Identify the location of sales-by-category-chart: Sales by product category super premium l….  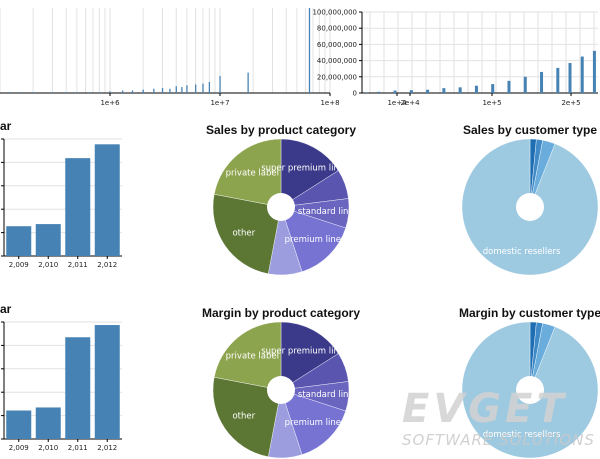
(281, 199).